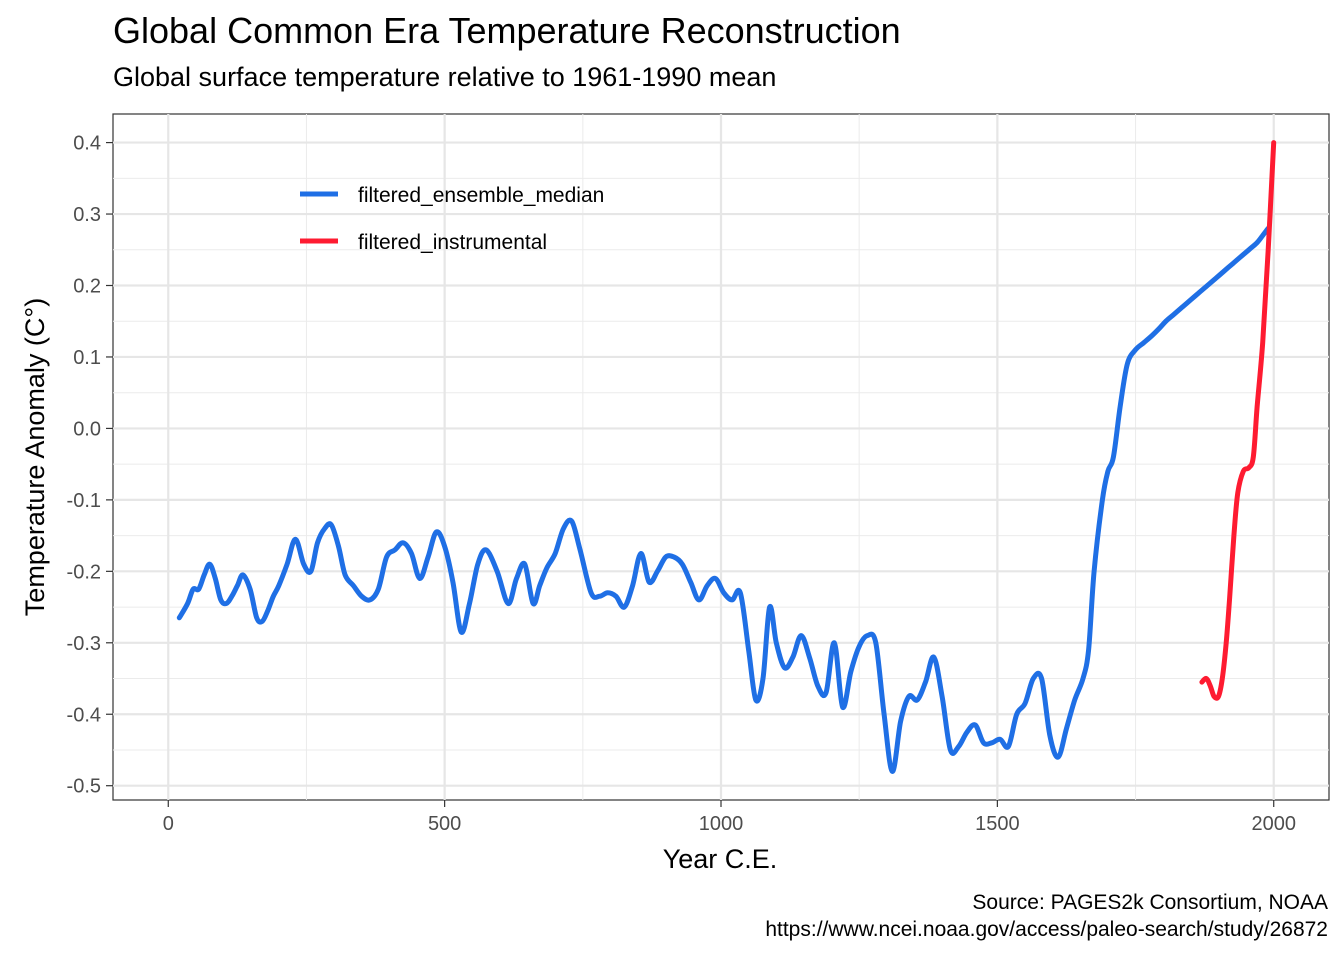 The height and width of the screenshot is (960, 1344). What do you see at coordinates (168, 824) in the screenshot?
I see `x-tick-label: 0` at bounding box center [168, 824].